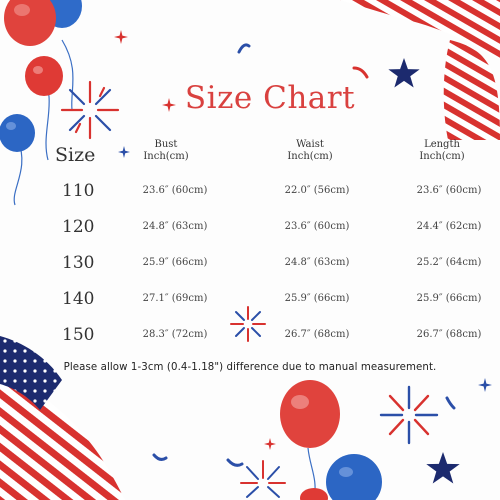  Describe the element at coordinates (317, 262) in the screenshot. I see `waist-cell: 24.8″ (63cm)` at that location.